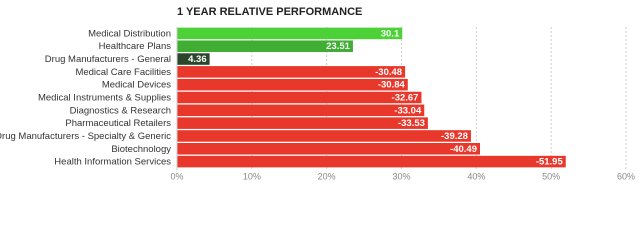 This screenshot has width=640, height=240. I want to click on y-tick-label: Health Information Services, so click(112, 162).